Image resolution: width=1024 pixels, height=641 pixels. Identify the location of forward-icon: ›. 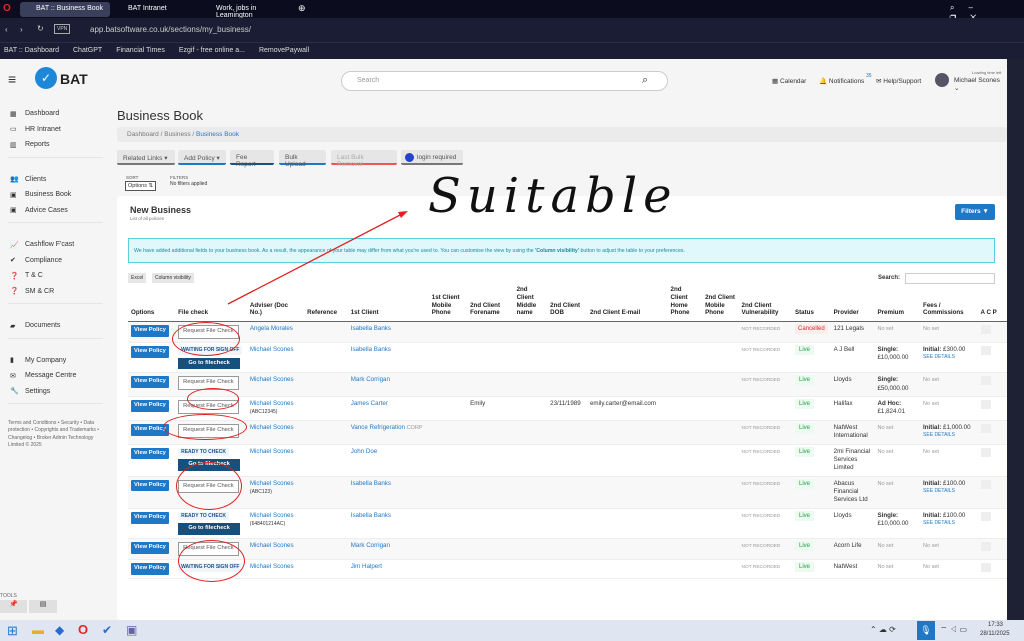
(21, 29).